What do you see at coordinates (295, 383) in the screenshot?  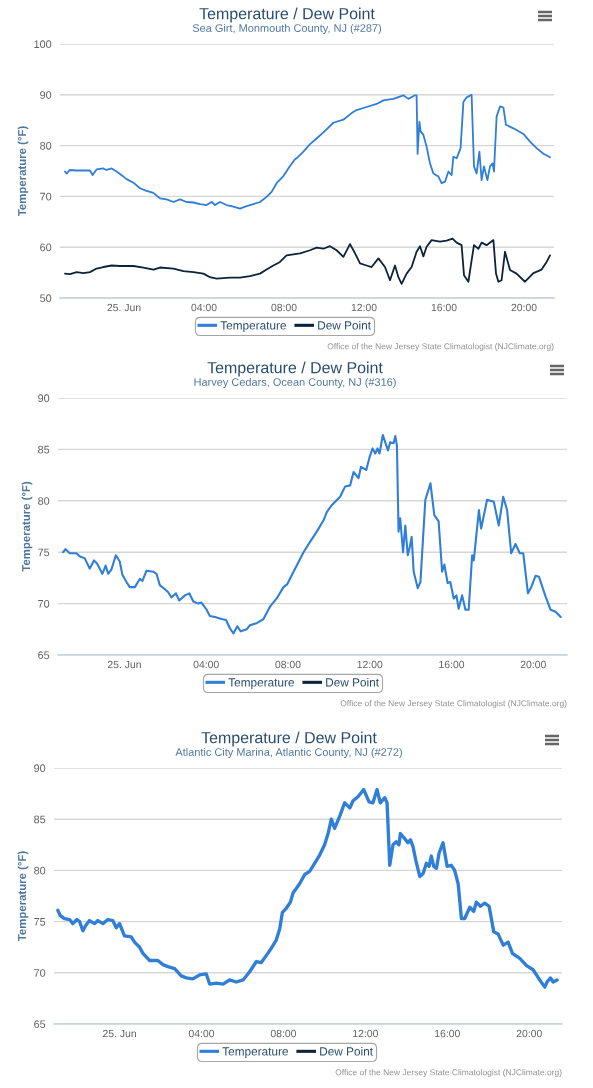 I see `chart-subtitle: Harvey Cedars, Ocean County, NJ (#316)` at bounding box center [295, 383].